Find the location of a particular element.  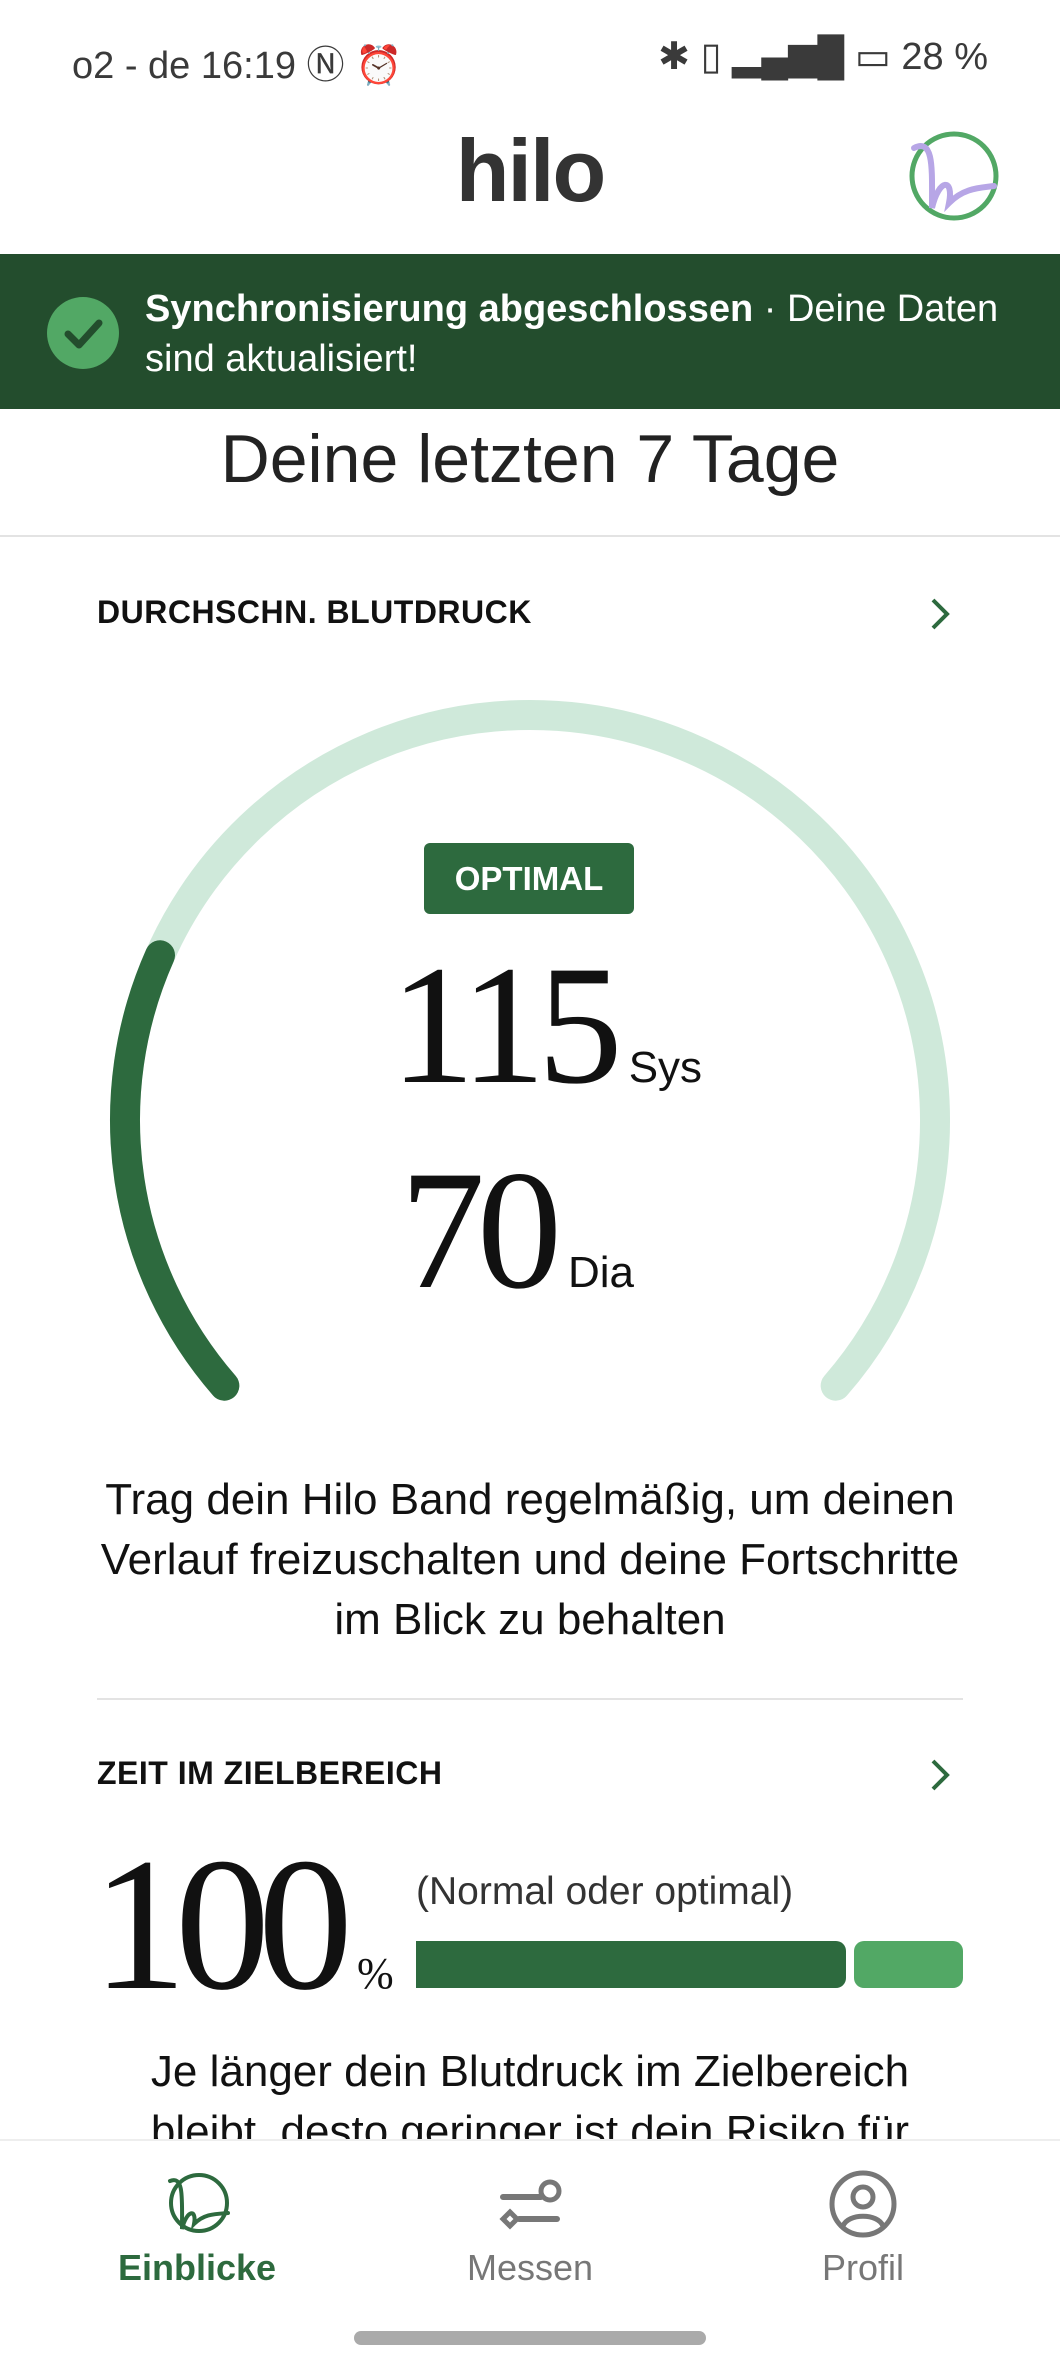

target-range-value: 100 is located at coordinates (222, 1925).